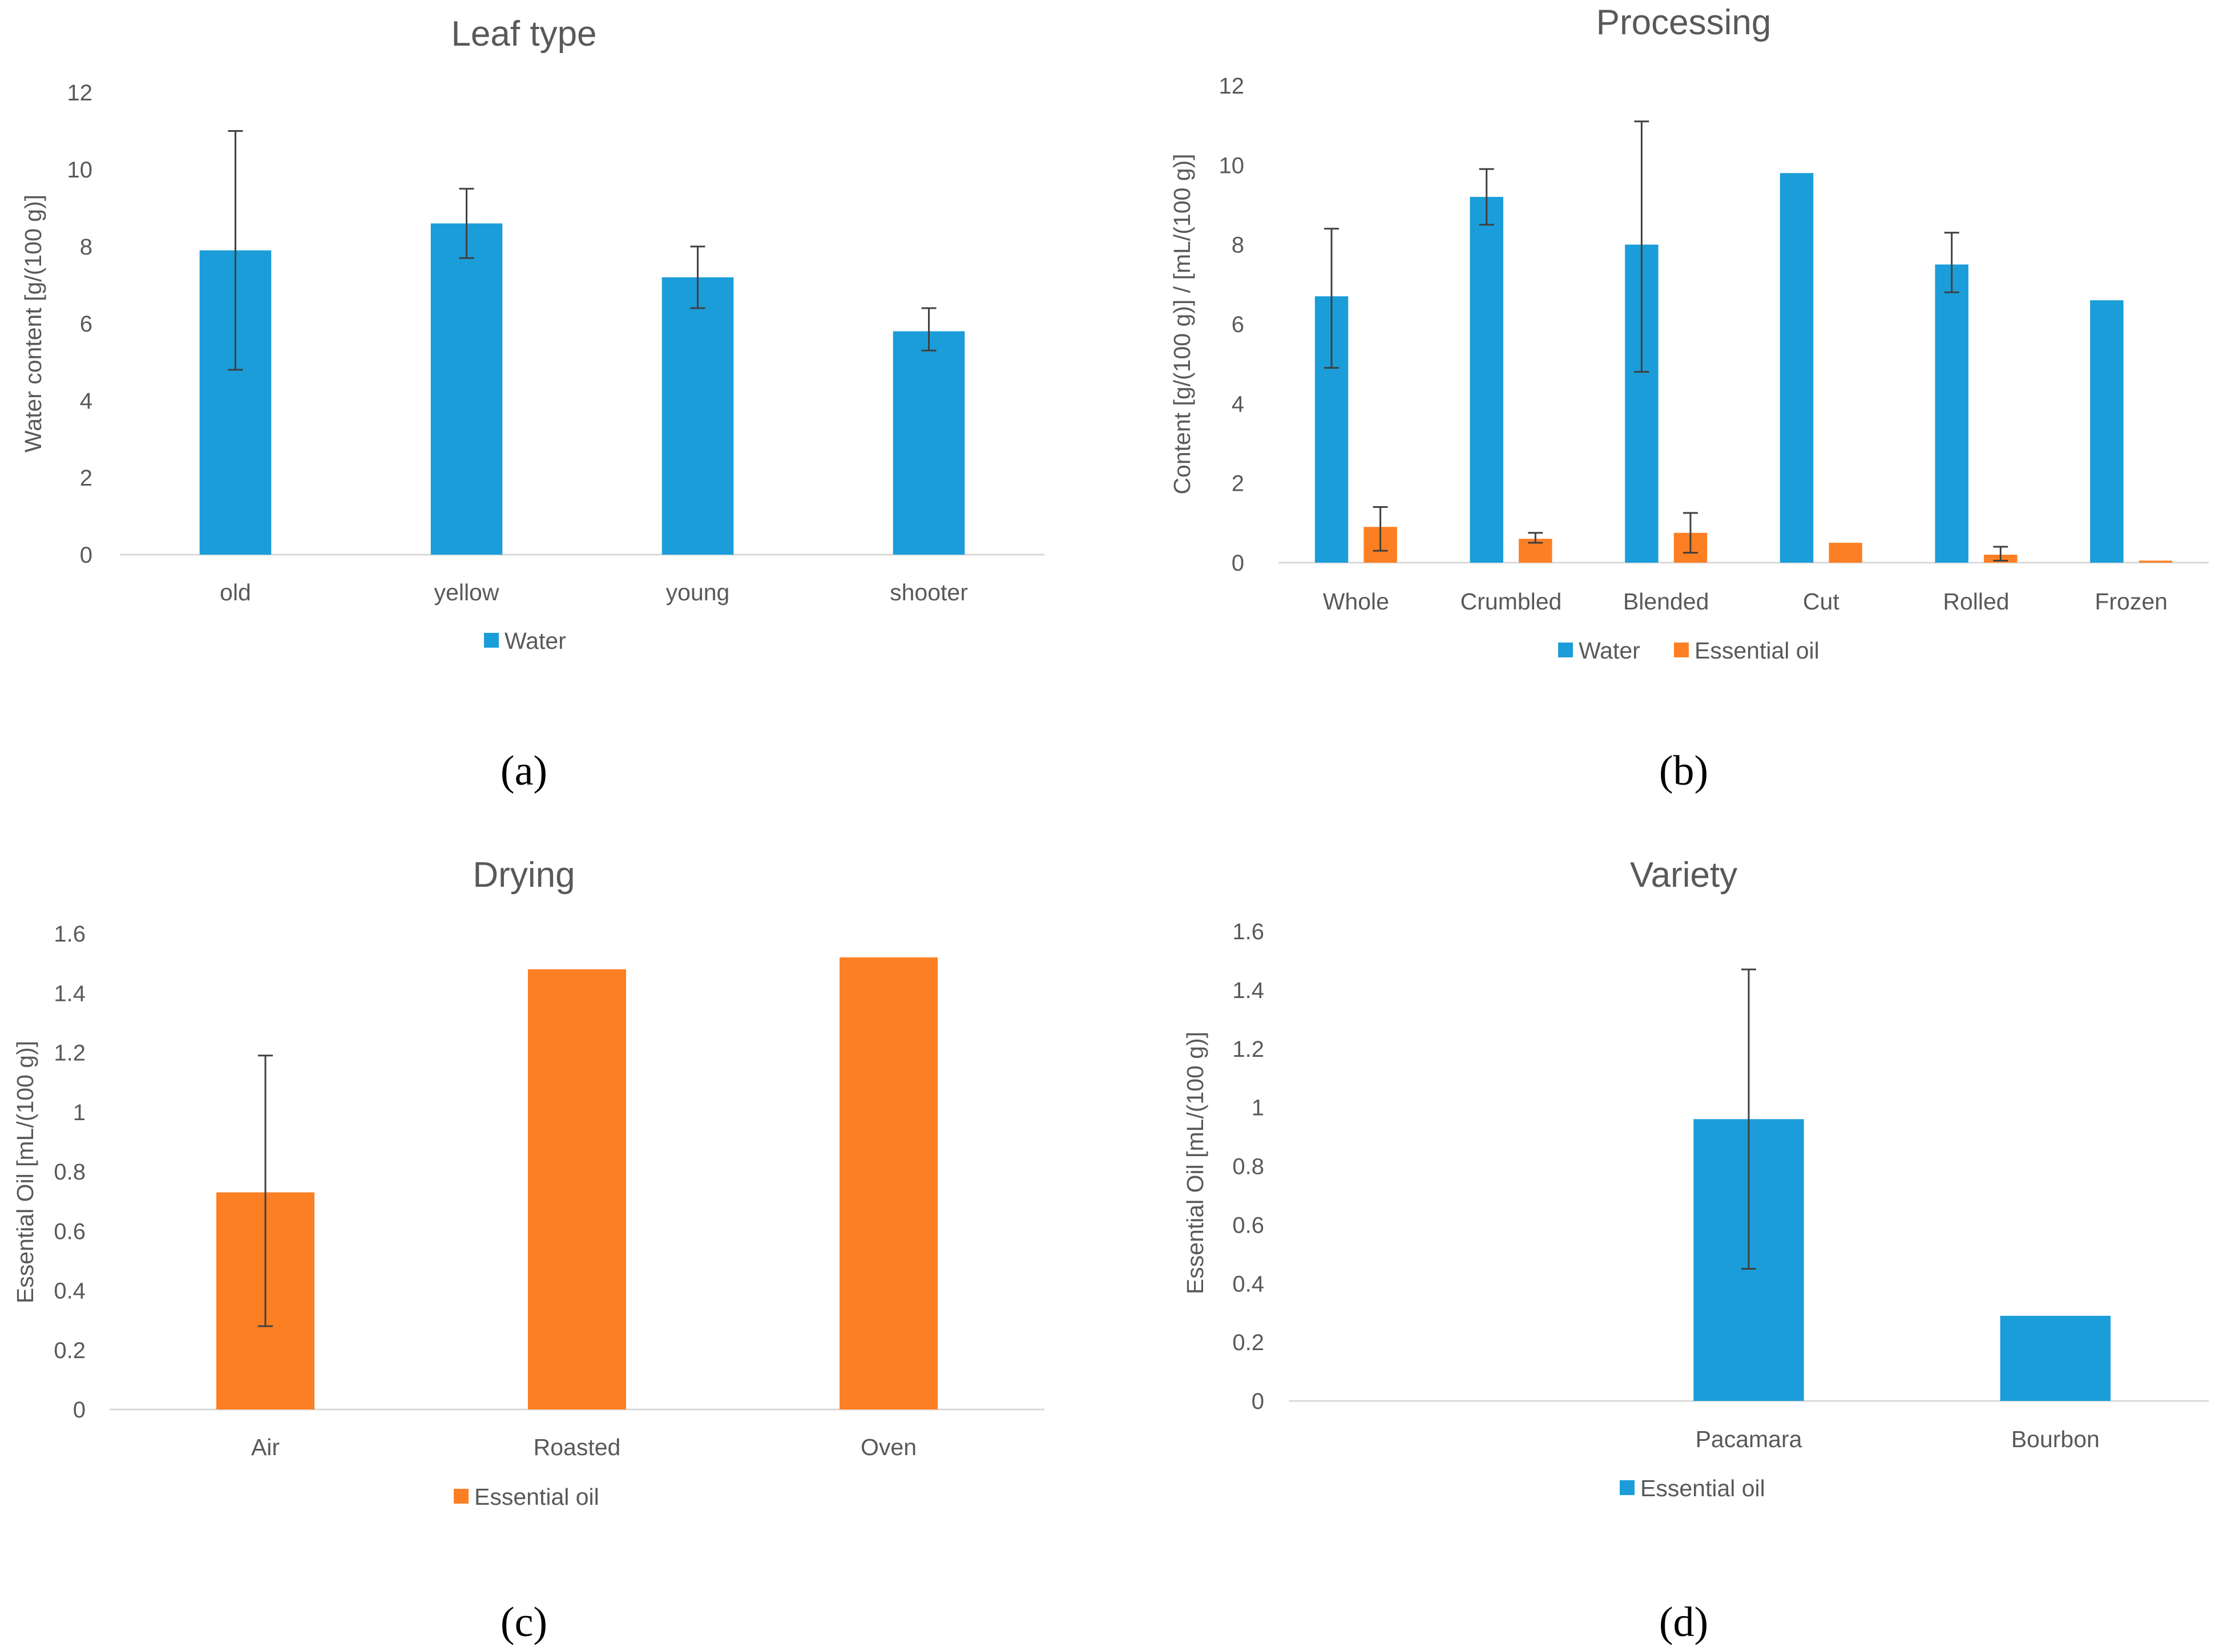  Describe the element at coordinates (1684, 22) in the screenshot. I see `chart-title: Processing` at that location.